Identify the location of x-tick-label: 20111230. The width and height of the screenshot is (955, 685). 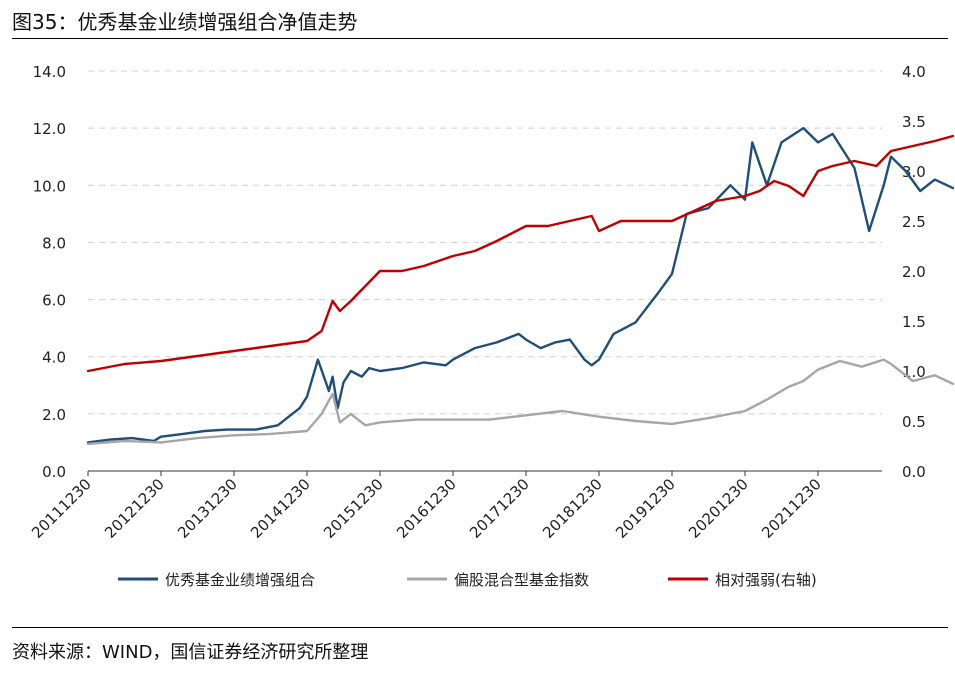
(61, 508).